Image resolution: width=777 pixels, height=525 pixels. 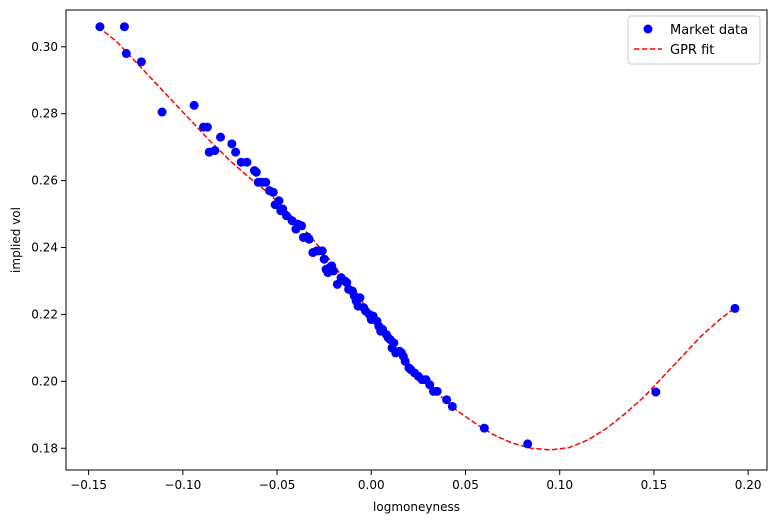 What do you see at coordinates (465, 485) in the screenshot?
I see `x-tick-label: 0.05` at bounding box center [465, 485].